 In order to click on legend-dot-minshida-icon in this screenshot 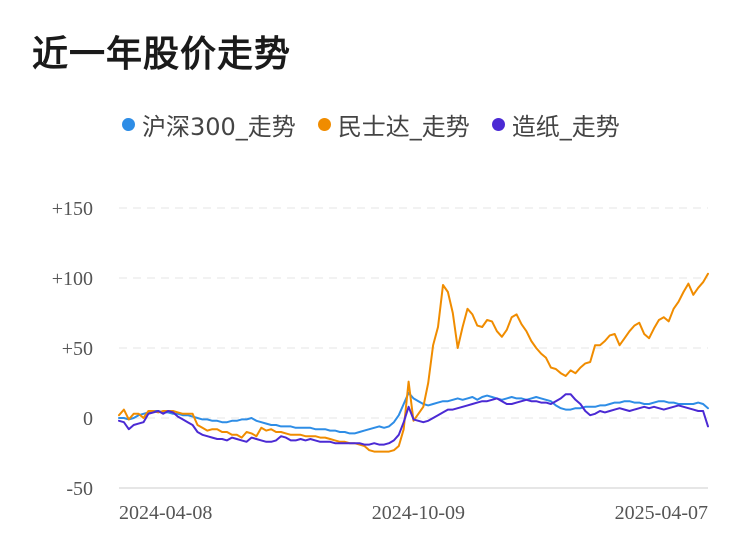, I will do `click(324, 124)`.